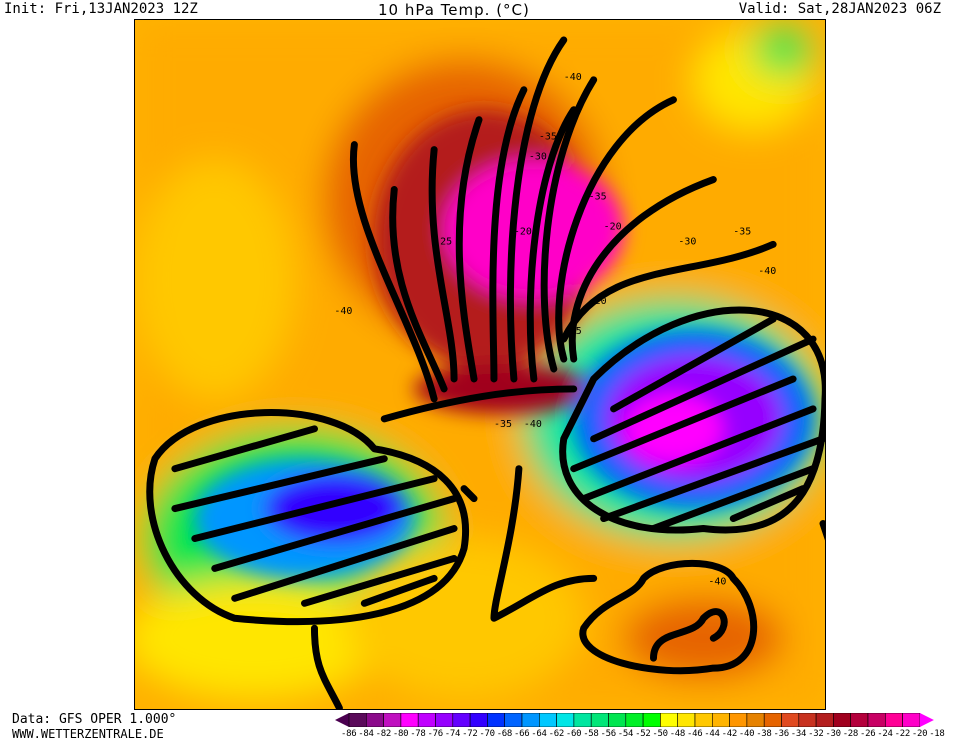  I want to click on legend-label: -26, so click(868, 734).